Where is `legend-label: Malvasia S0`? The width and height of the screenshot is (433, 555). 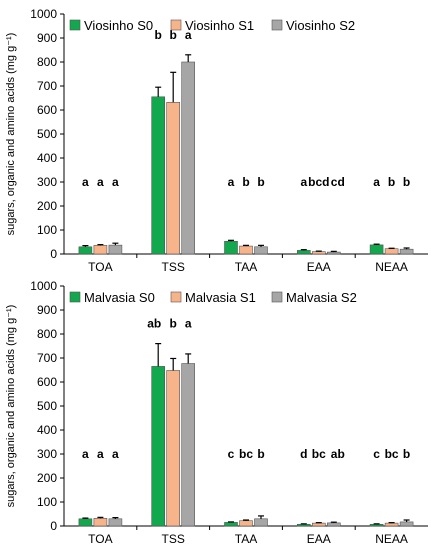 legend-label: Malvasia S0 is located at coordinates (119, 297).